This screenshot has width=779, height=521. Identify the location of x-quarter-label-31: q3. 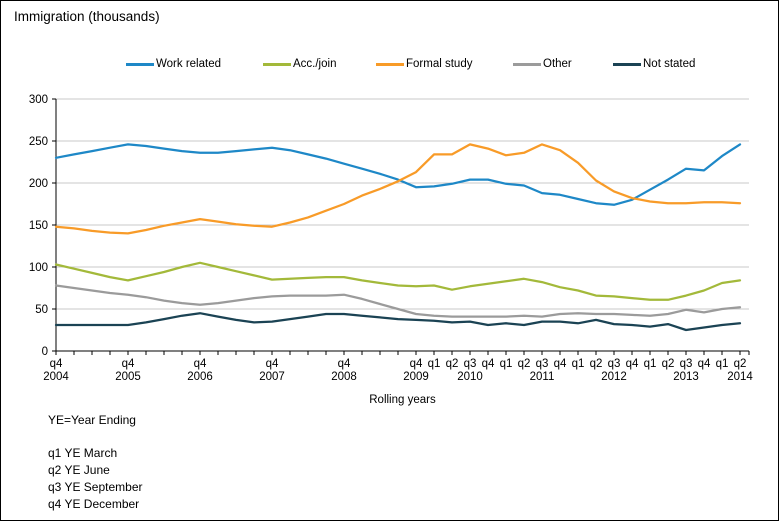
(614, 364).